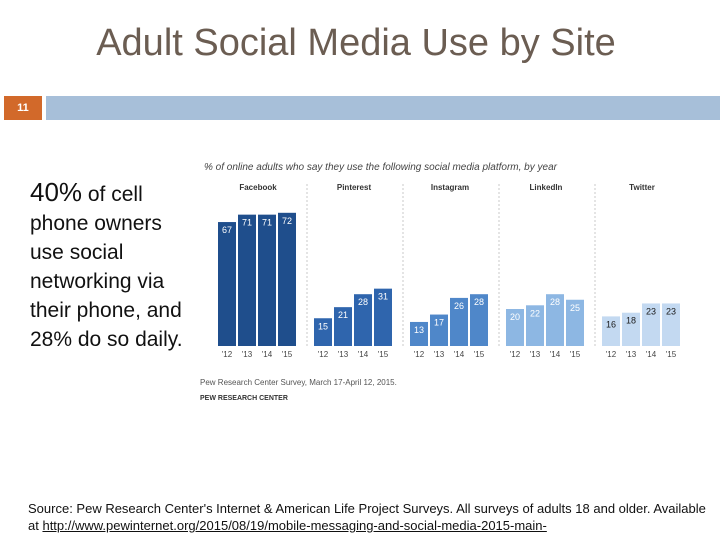  What do you see at coordinates (227, 354) in the screenshot?
I see `tick-label-facebook-0: '12` at bounding box center [227, 354].